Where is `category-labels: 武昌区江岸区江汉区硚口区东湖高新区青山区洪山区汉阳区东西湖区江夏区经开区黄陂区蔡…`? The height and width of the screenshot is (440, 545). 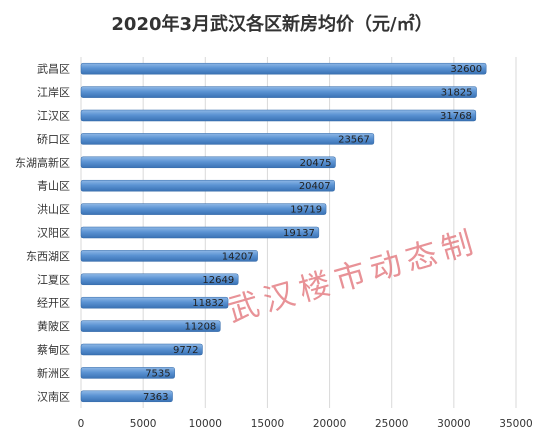
category-labels: 武昌区江岸区江汉区硚口区东湖高新区青山区洪山区汉阳区东西湖区江夏区经开区黄陂区蔡… is located at coordinates (42, 233).